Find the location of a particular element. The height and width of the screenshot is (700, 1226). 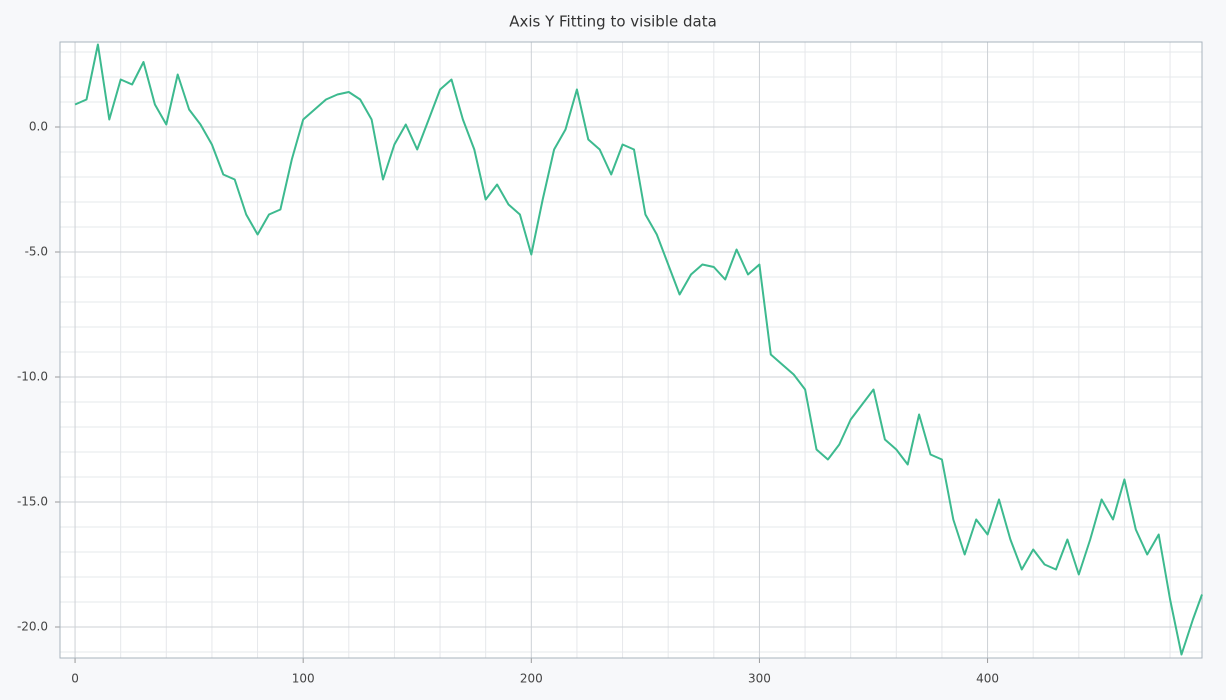

chart-title: Axis Y Fitting to visible data is located at coordinates (613, 22).